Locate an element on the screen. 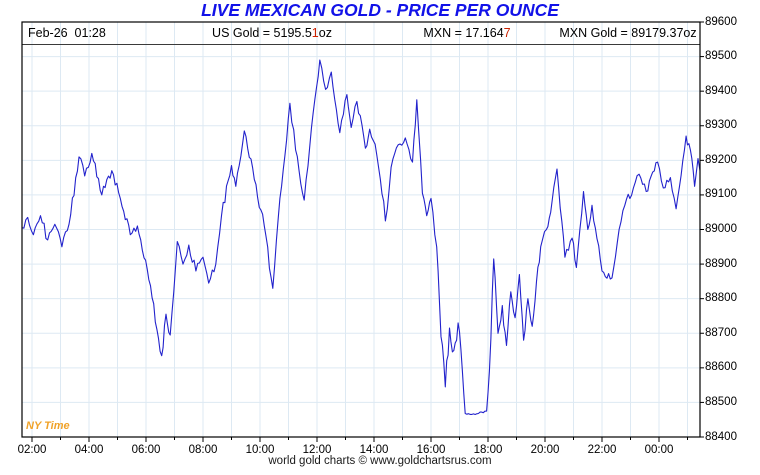  x-axis-label: 14:00 is located at coordinates (374, 450).